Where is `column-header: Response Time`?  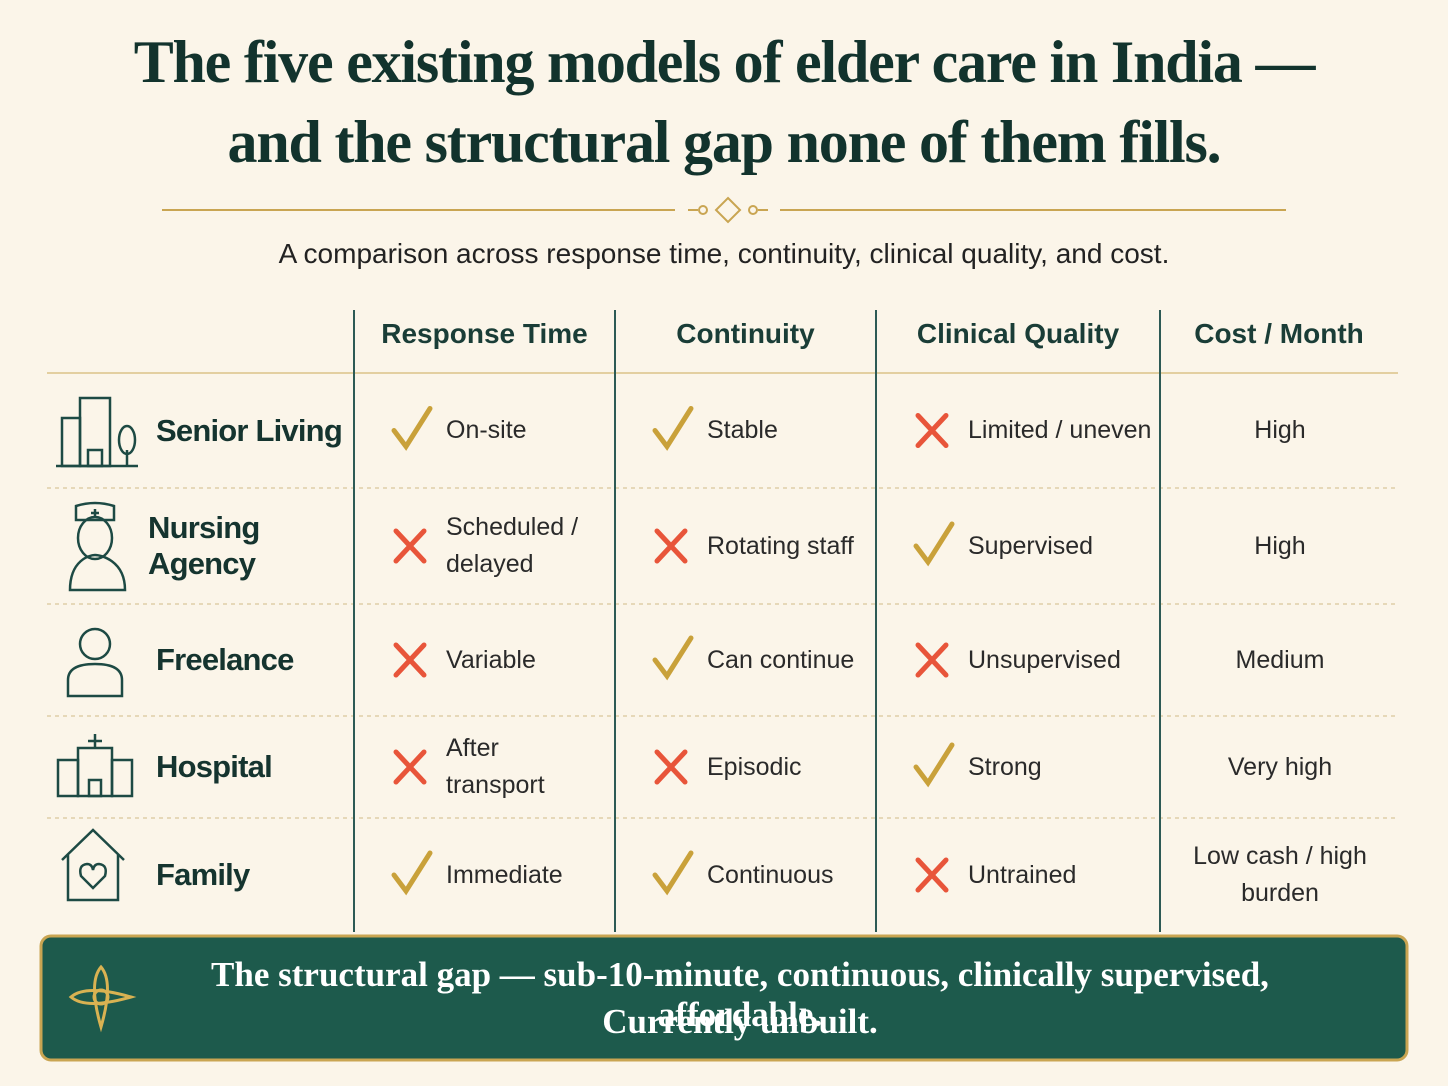
column-header: Response Time is located at coordinates (484, 333).